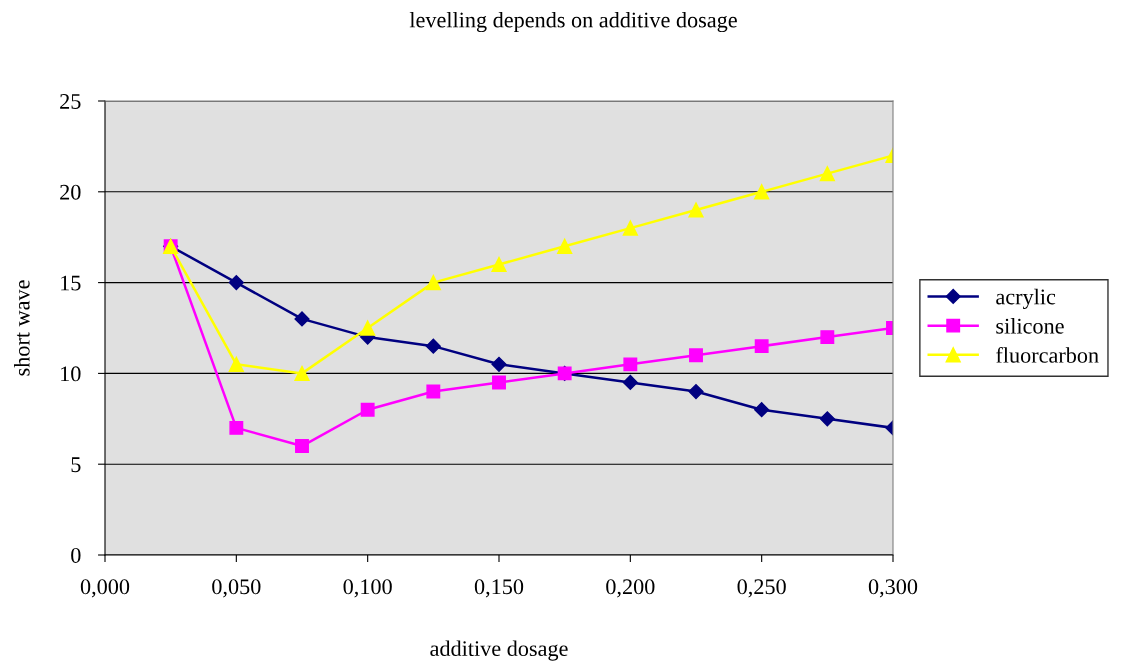 This screenshot has height=670, width=1147. I want to click on y-axis-title: short wave, so click(22, 328).